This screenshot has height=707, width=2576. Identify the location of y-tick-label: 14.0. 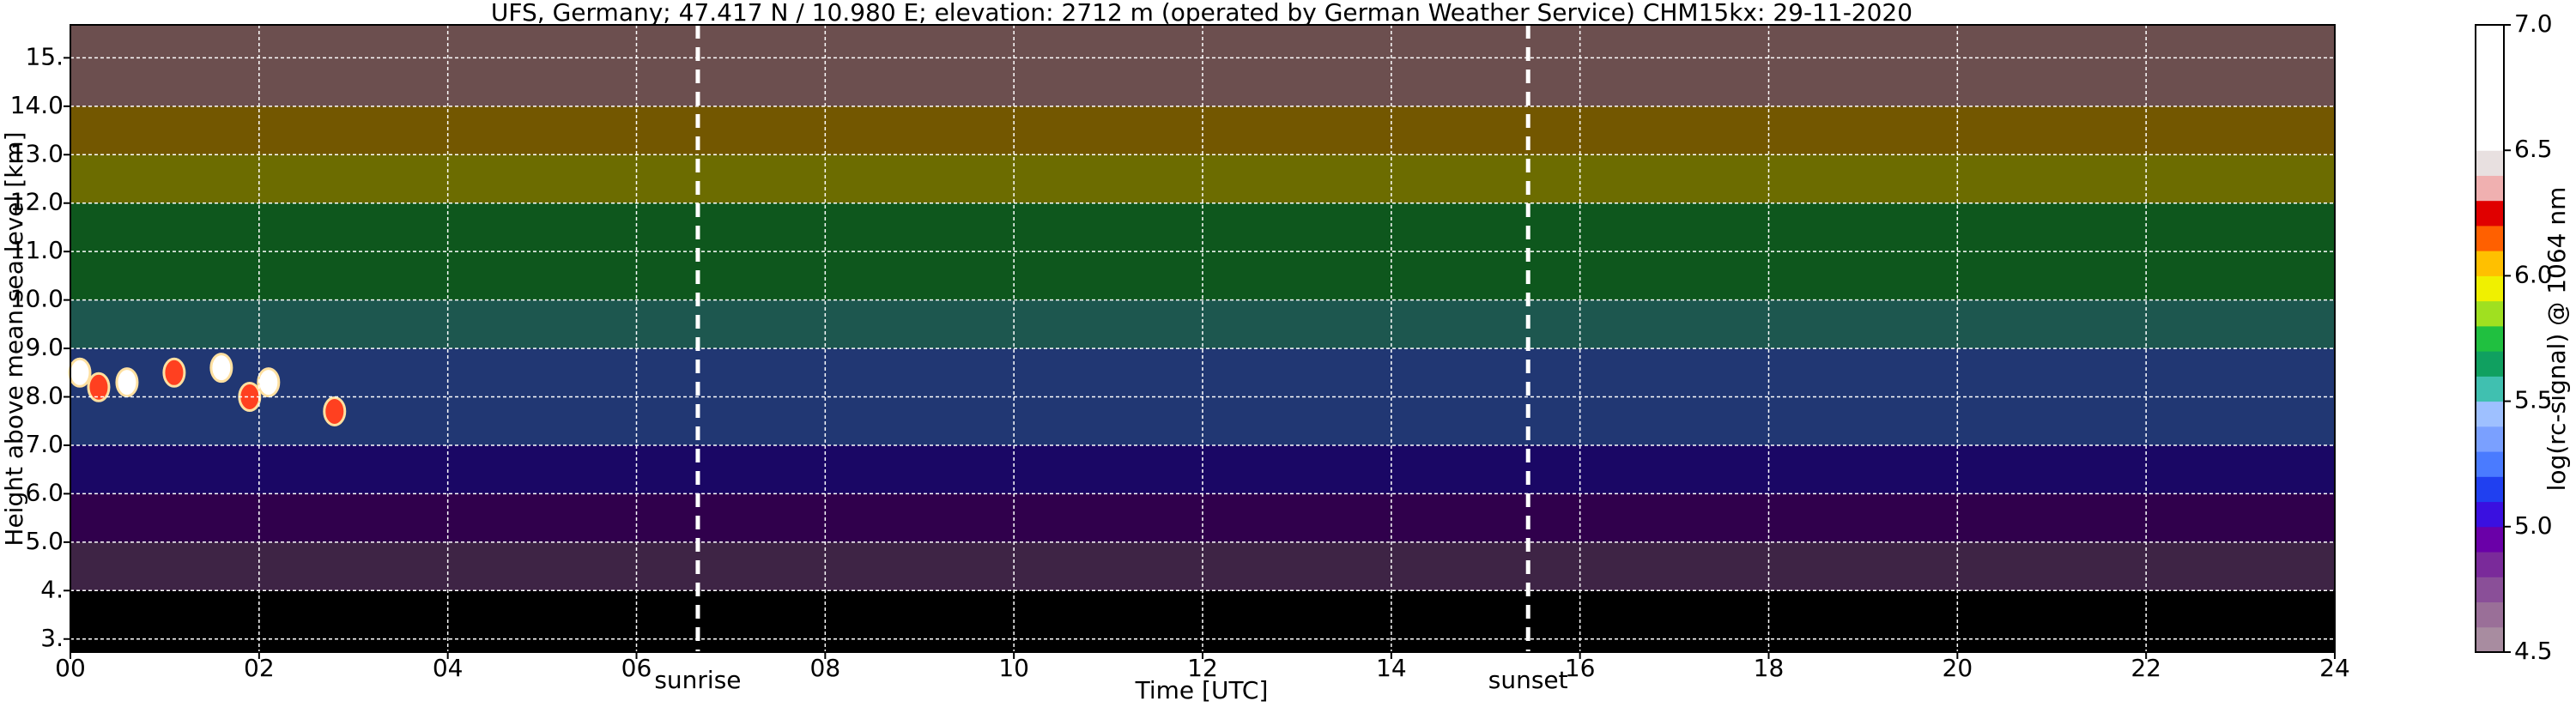
(37, 105).